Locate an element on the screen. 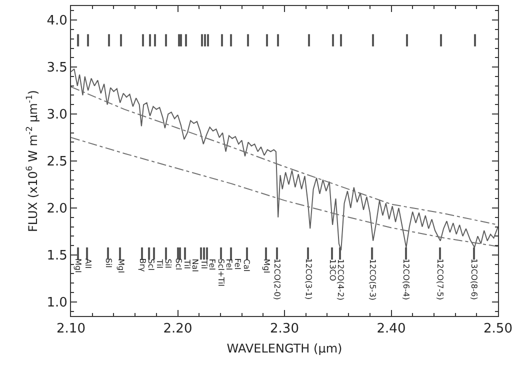  annotation: 13CO is located at coordinates (333, 270).